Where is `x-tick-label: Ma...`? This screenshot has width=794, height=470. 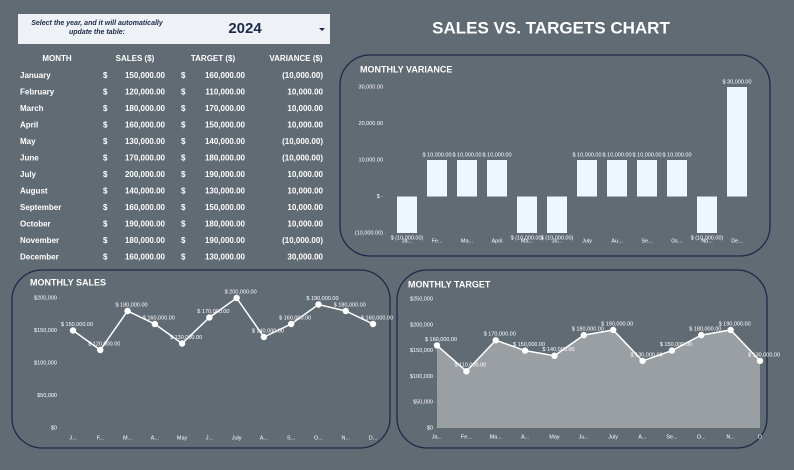 x-tick-label: Ma... is located at coordinates (527, 241).